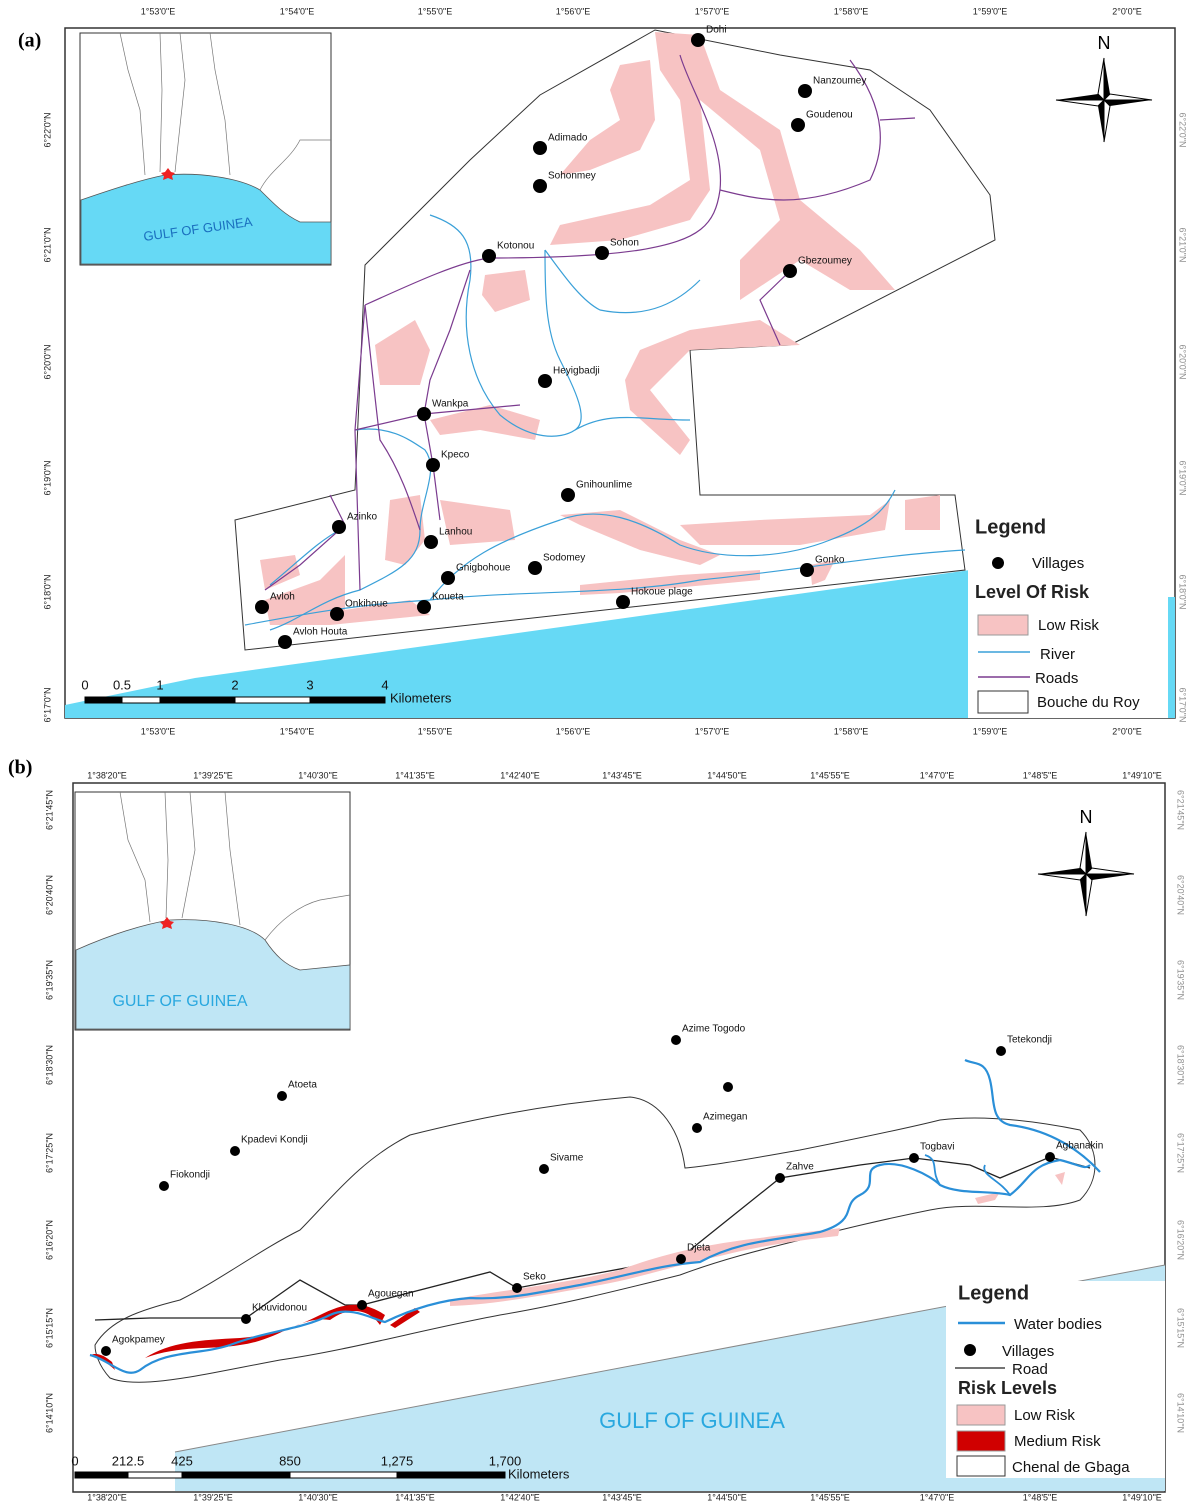 This screenshot has width=1188, height=1506. Describe the element at coordinates (122, 684) in the screenshot. I see `scale-tick-label: 0.5` at that location.